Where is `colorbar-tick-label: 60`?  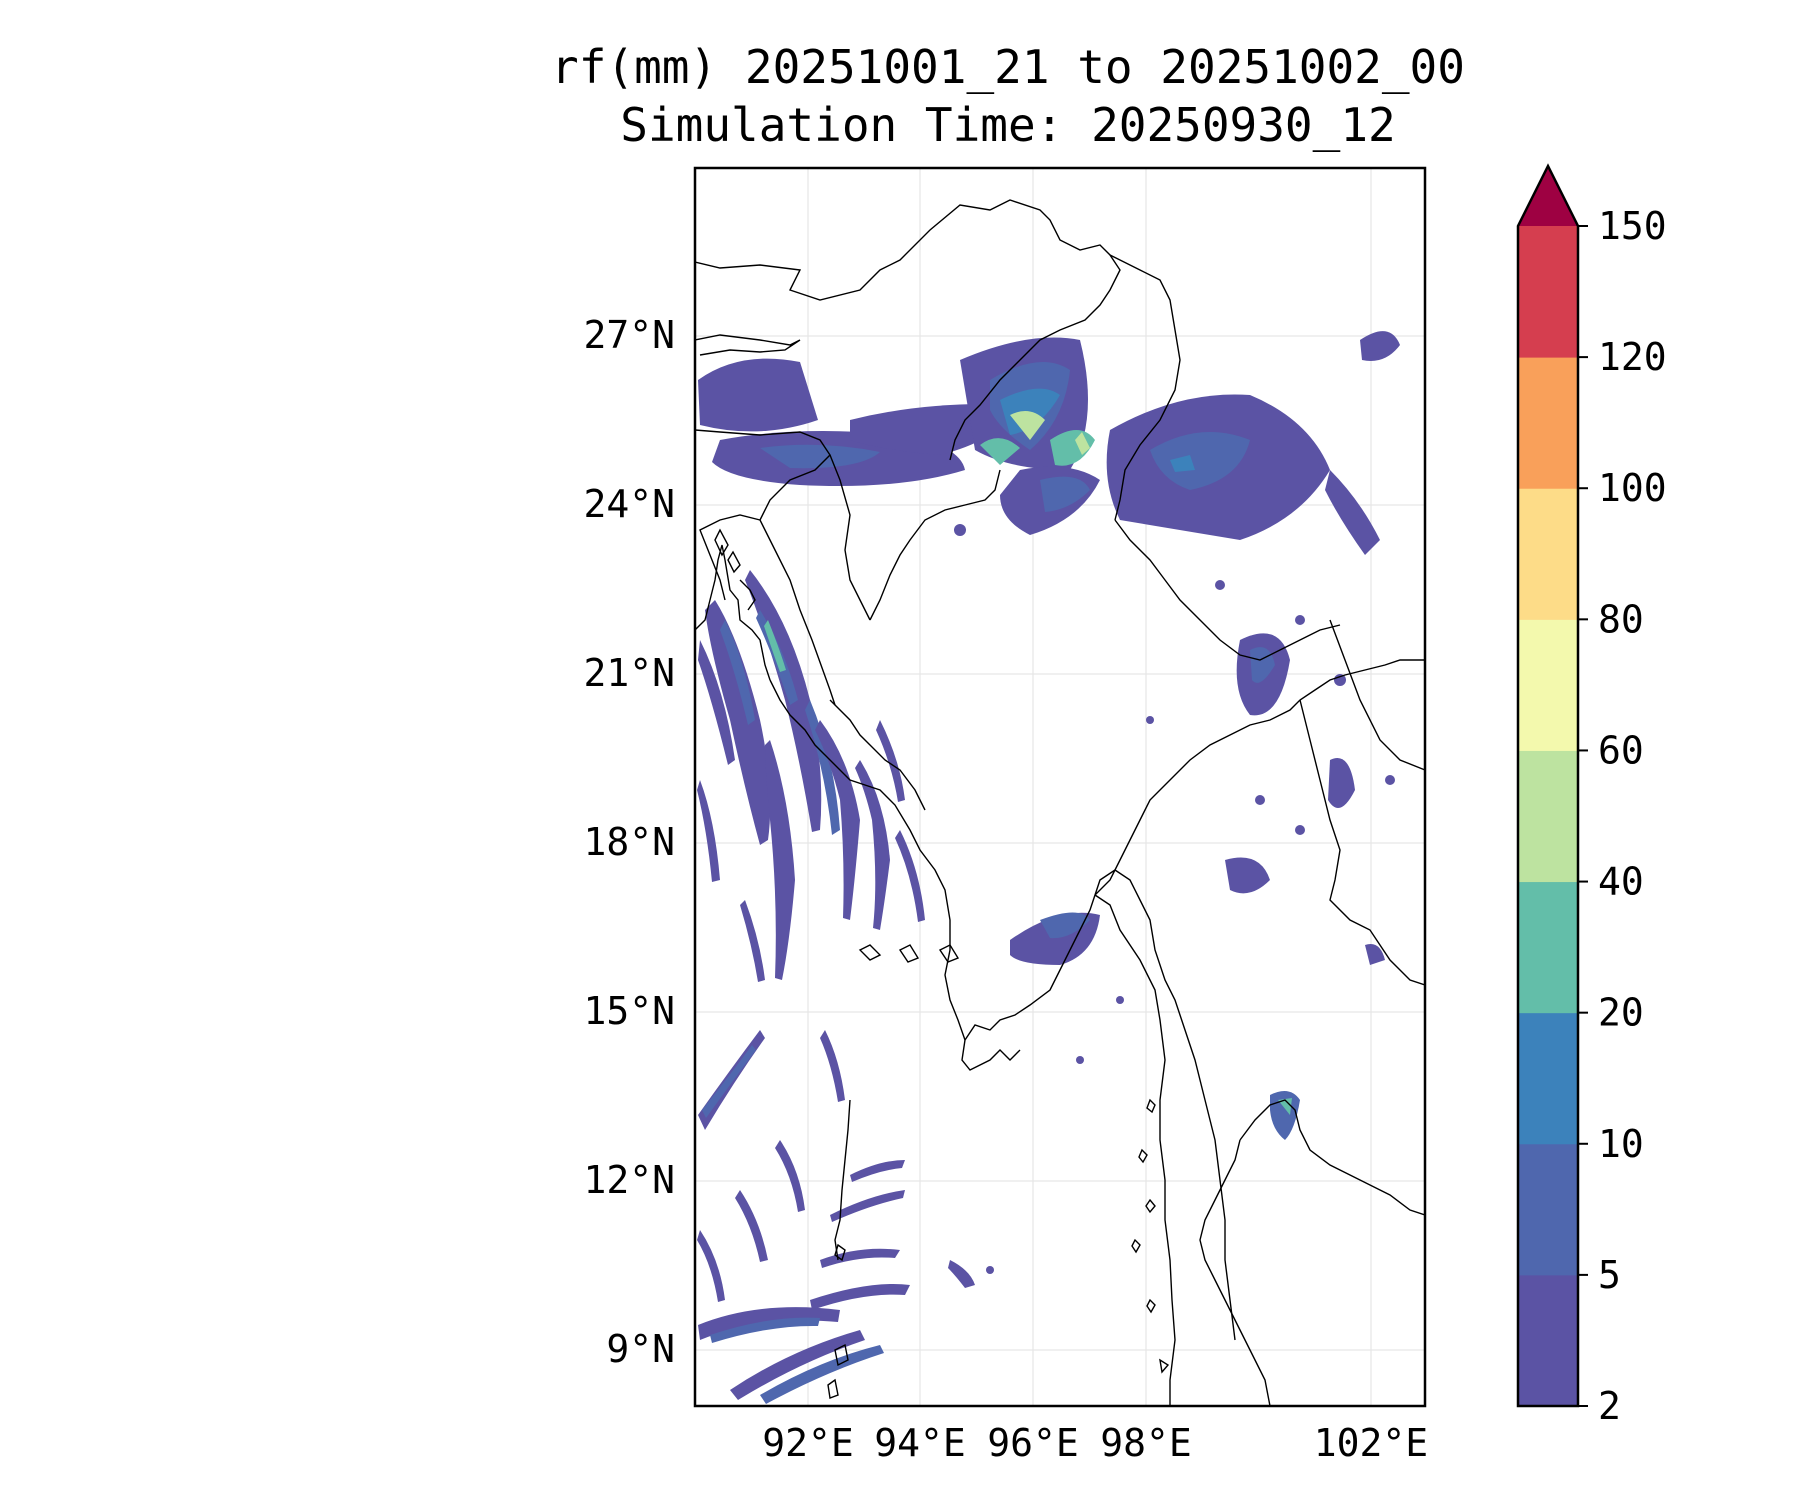 colorbar-tick-label: 60 is located at coordinates (1621, 750).